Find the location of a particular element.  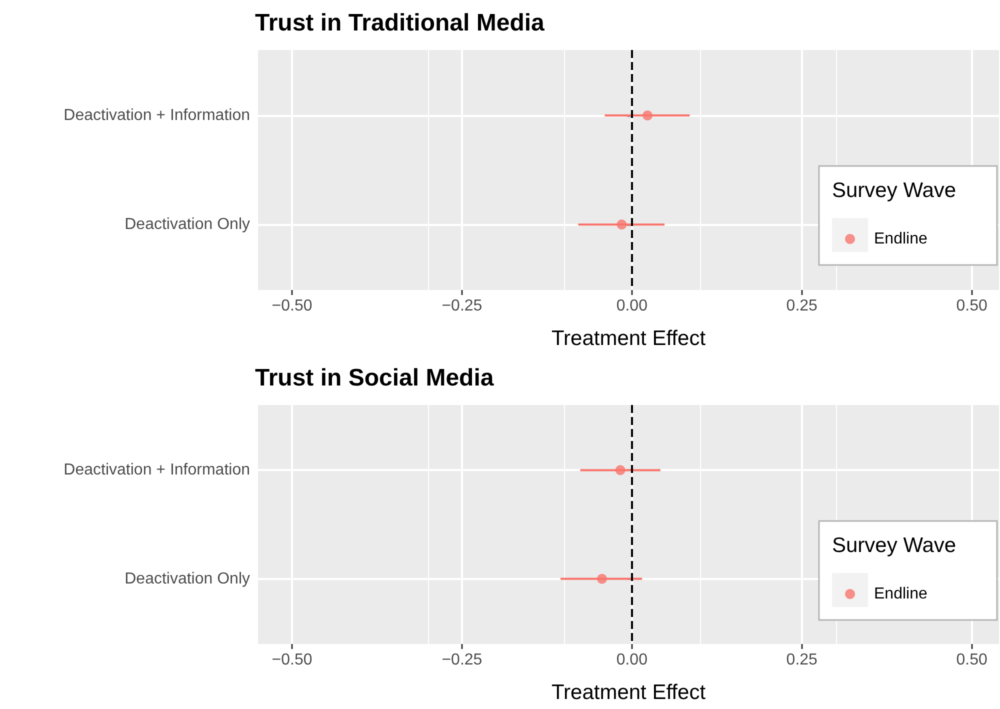

chart-title: Trust in Social Media is located at coordinates (374, 378).